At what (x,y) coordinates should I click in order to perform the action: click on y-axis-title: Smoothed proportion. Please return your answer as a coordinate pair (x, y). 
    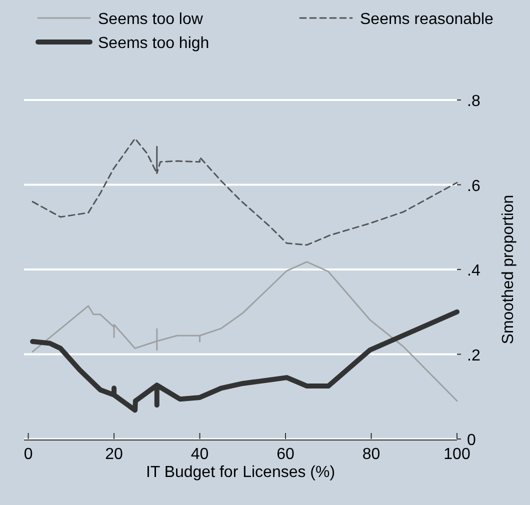
    Looking at the image, I should click on (508, 269).